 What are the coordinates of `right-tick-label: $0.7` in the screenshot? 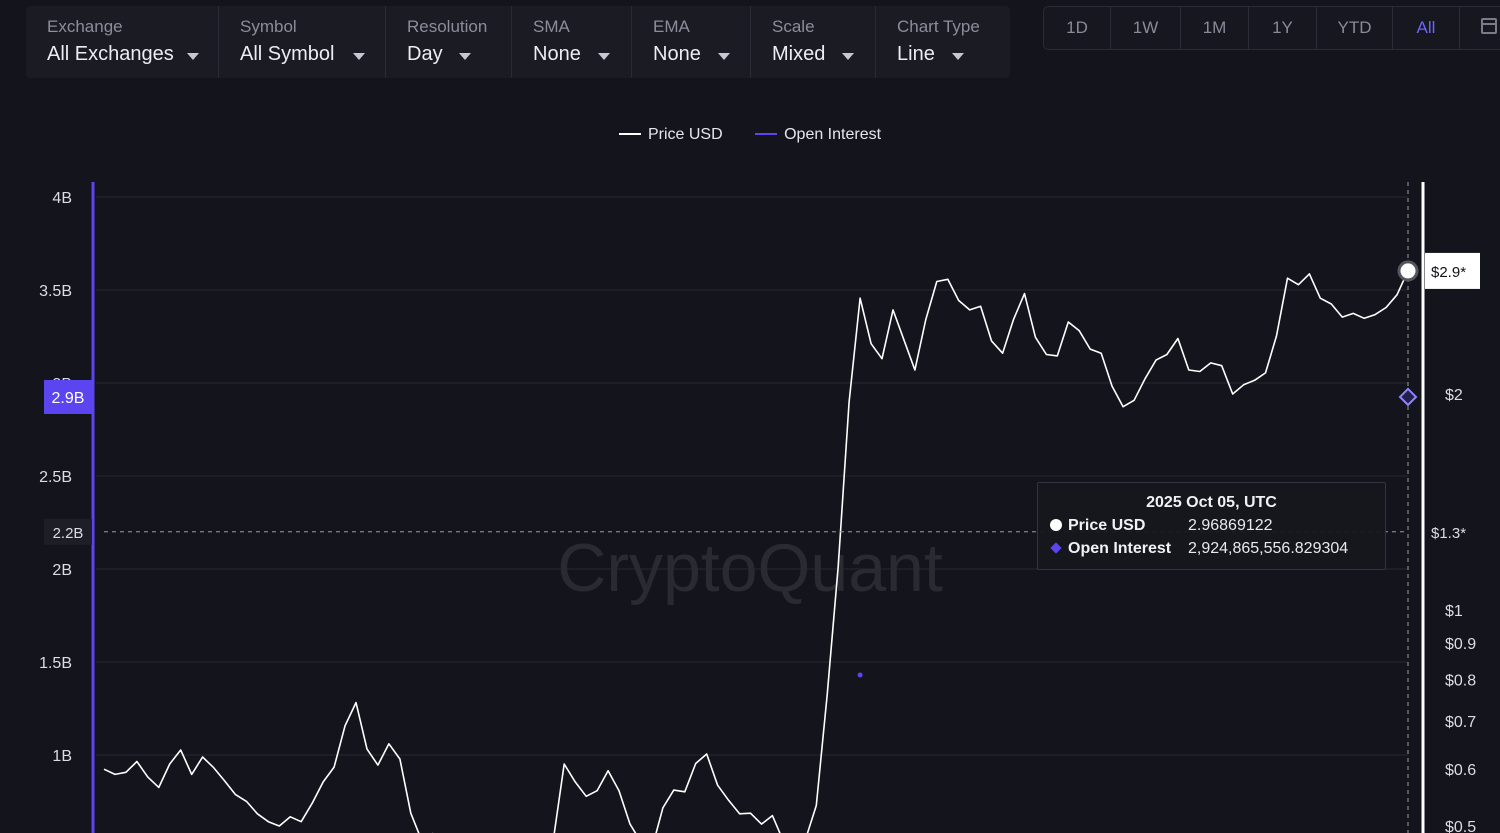 It's located at (1460, 722).